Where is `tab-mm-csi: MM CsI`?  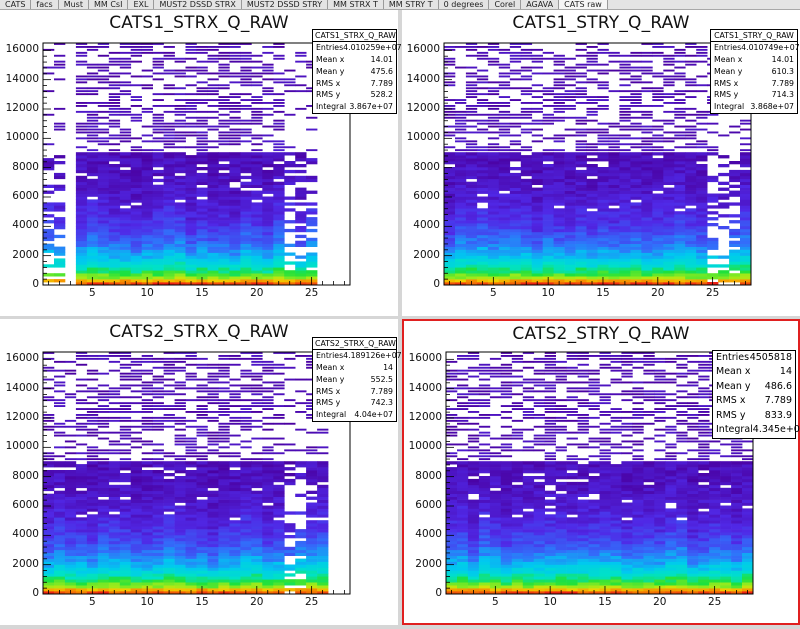 tab-mm-csi: MM CsI is located at coordinates (109, 4).